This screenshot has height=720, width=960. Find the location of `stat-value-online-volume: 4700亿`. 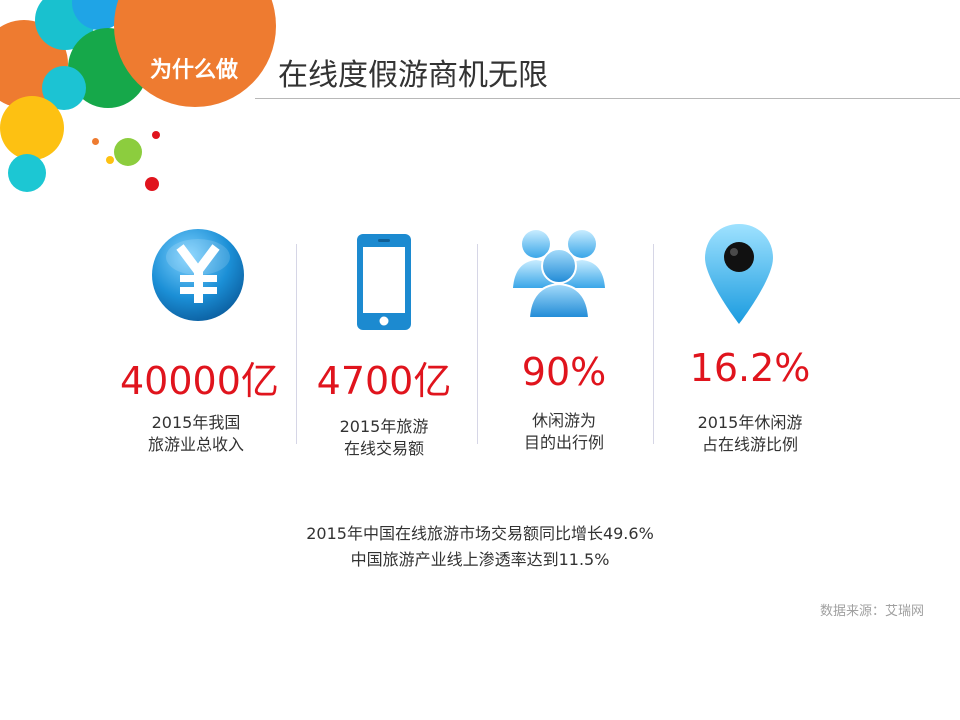

stat-value-online-volume: 4700亿 is located at coordinates (384, 381).